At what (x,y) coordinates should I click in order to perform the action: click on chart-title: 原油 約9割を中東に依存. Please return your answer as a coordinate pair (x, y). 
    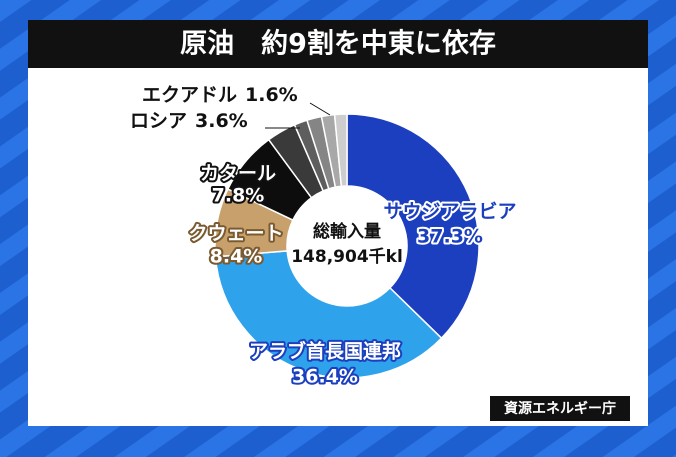
    Looking at the image, I should click on (338, 44).